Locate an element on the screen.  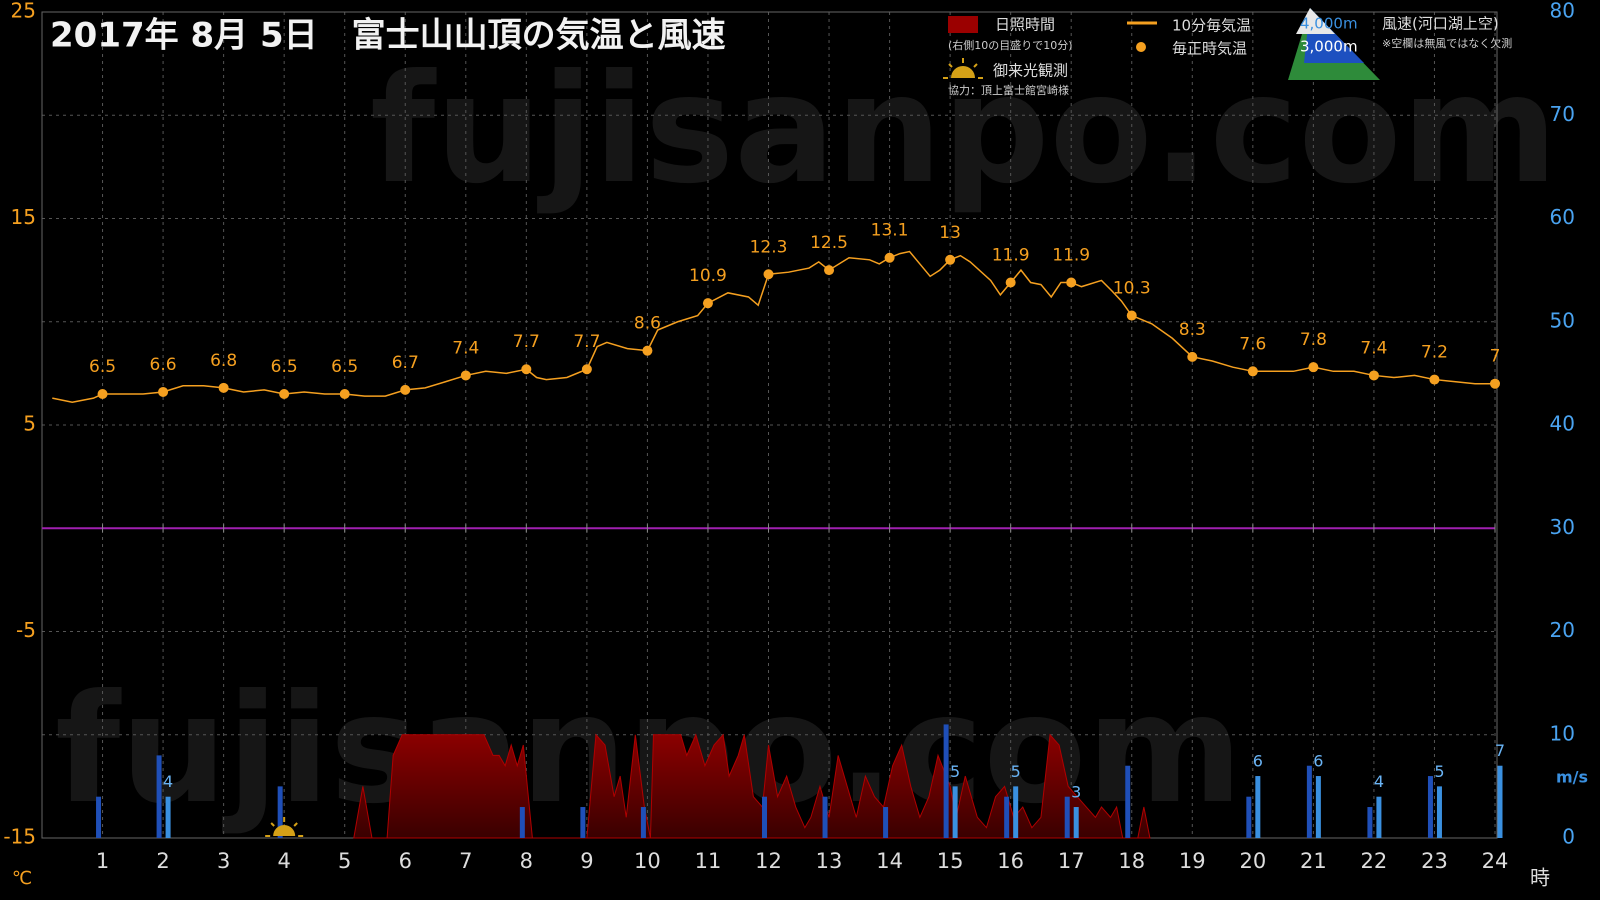
x-tick-label: 3 is located at coordinates (223, 861).